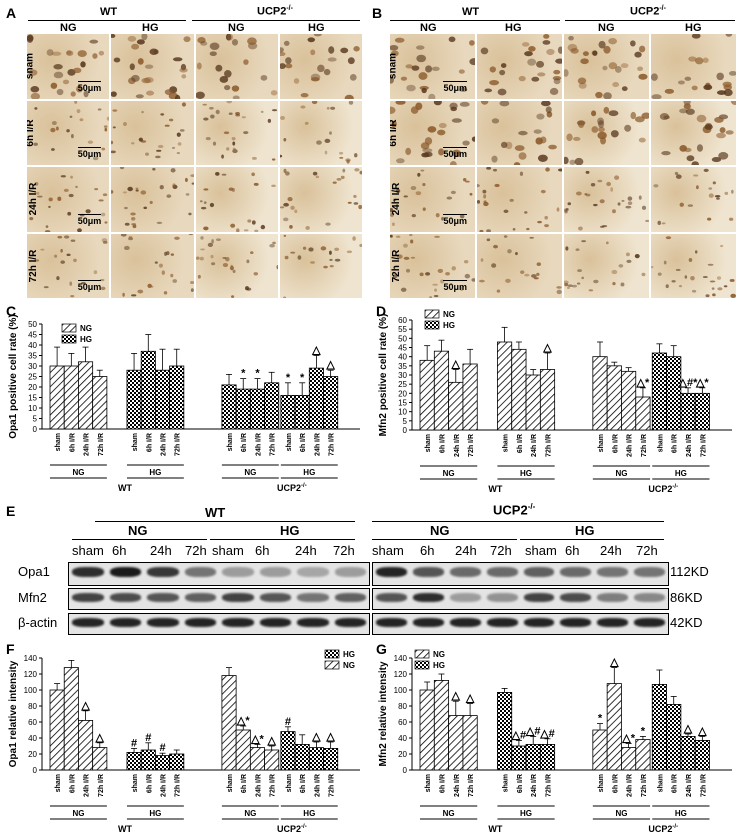 The image size is (741, 840). Describe the element at coordinates (422, 654) in the screenshot. I see `legend-swatch` at that location.